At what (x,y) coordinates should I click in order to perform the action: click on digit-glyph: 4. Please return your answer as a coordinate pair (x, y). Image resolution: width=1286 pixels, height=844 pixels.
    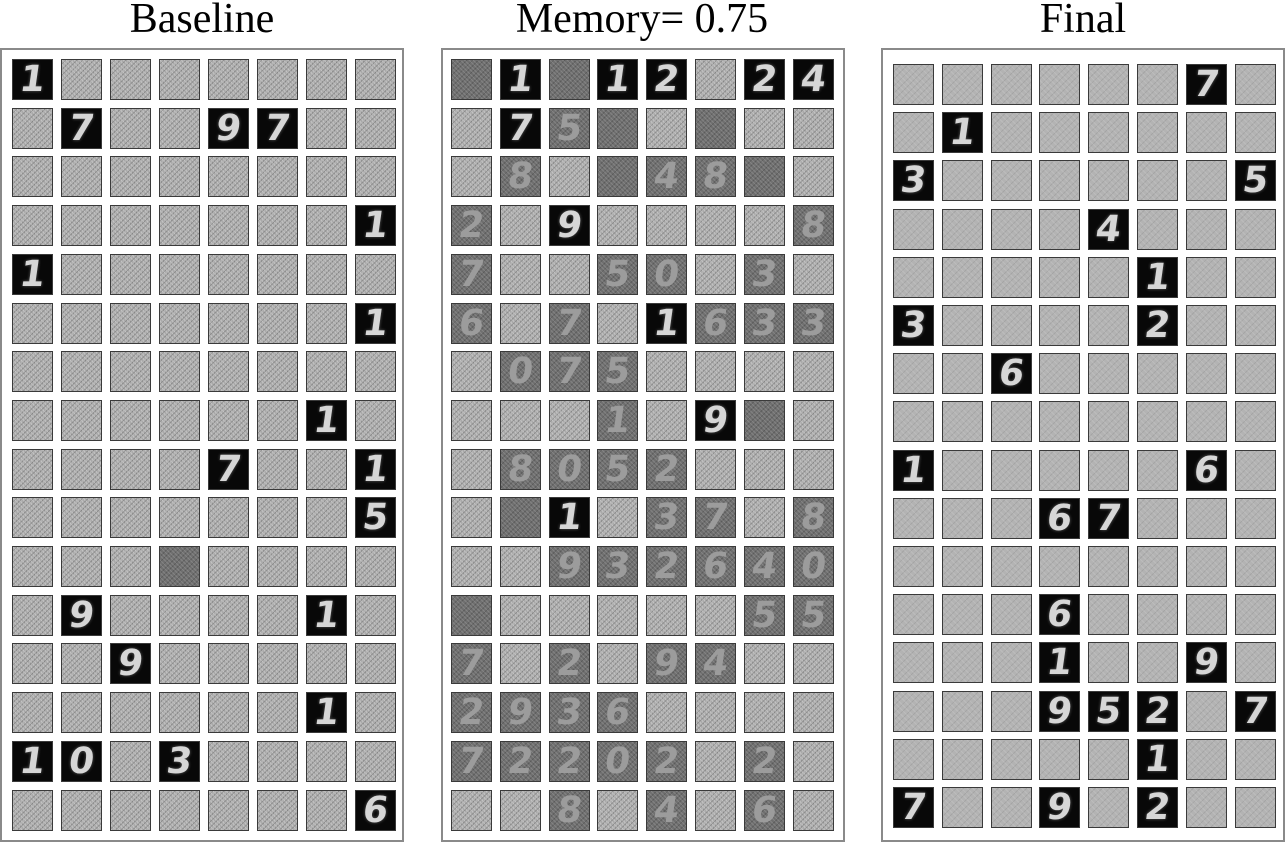
    Looking at the image, I should click on (666, 176).